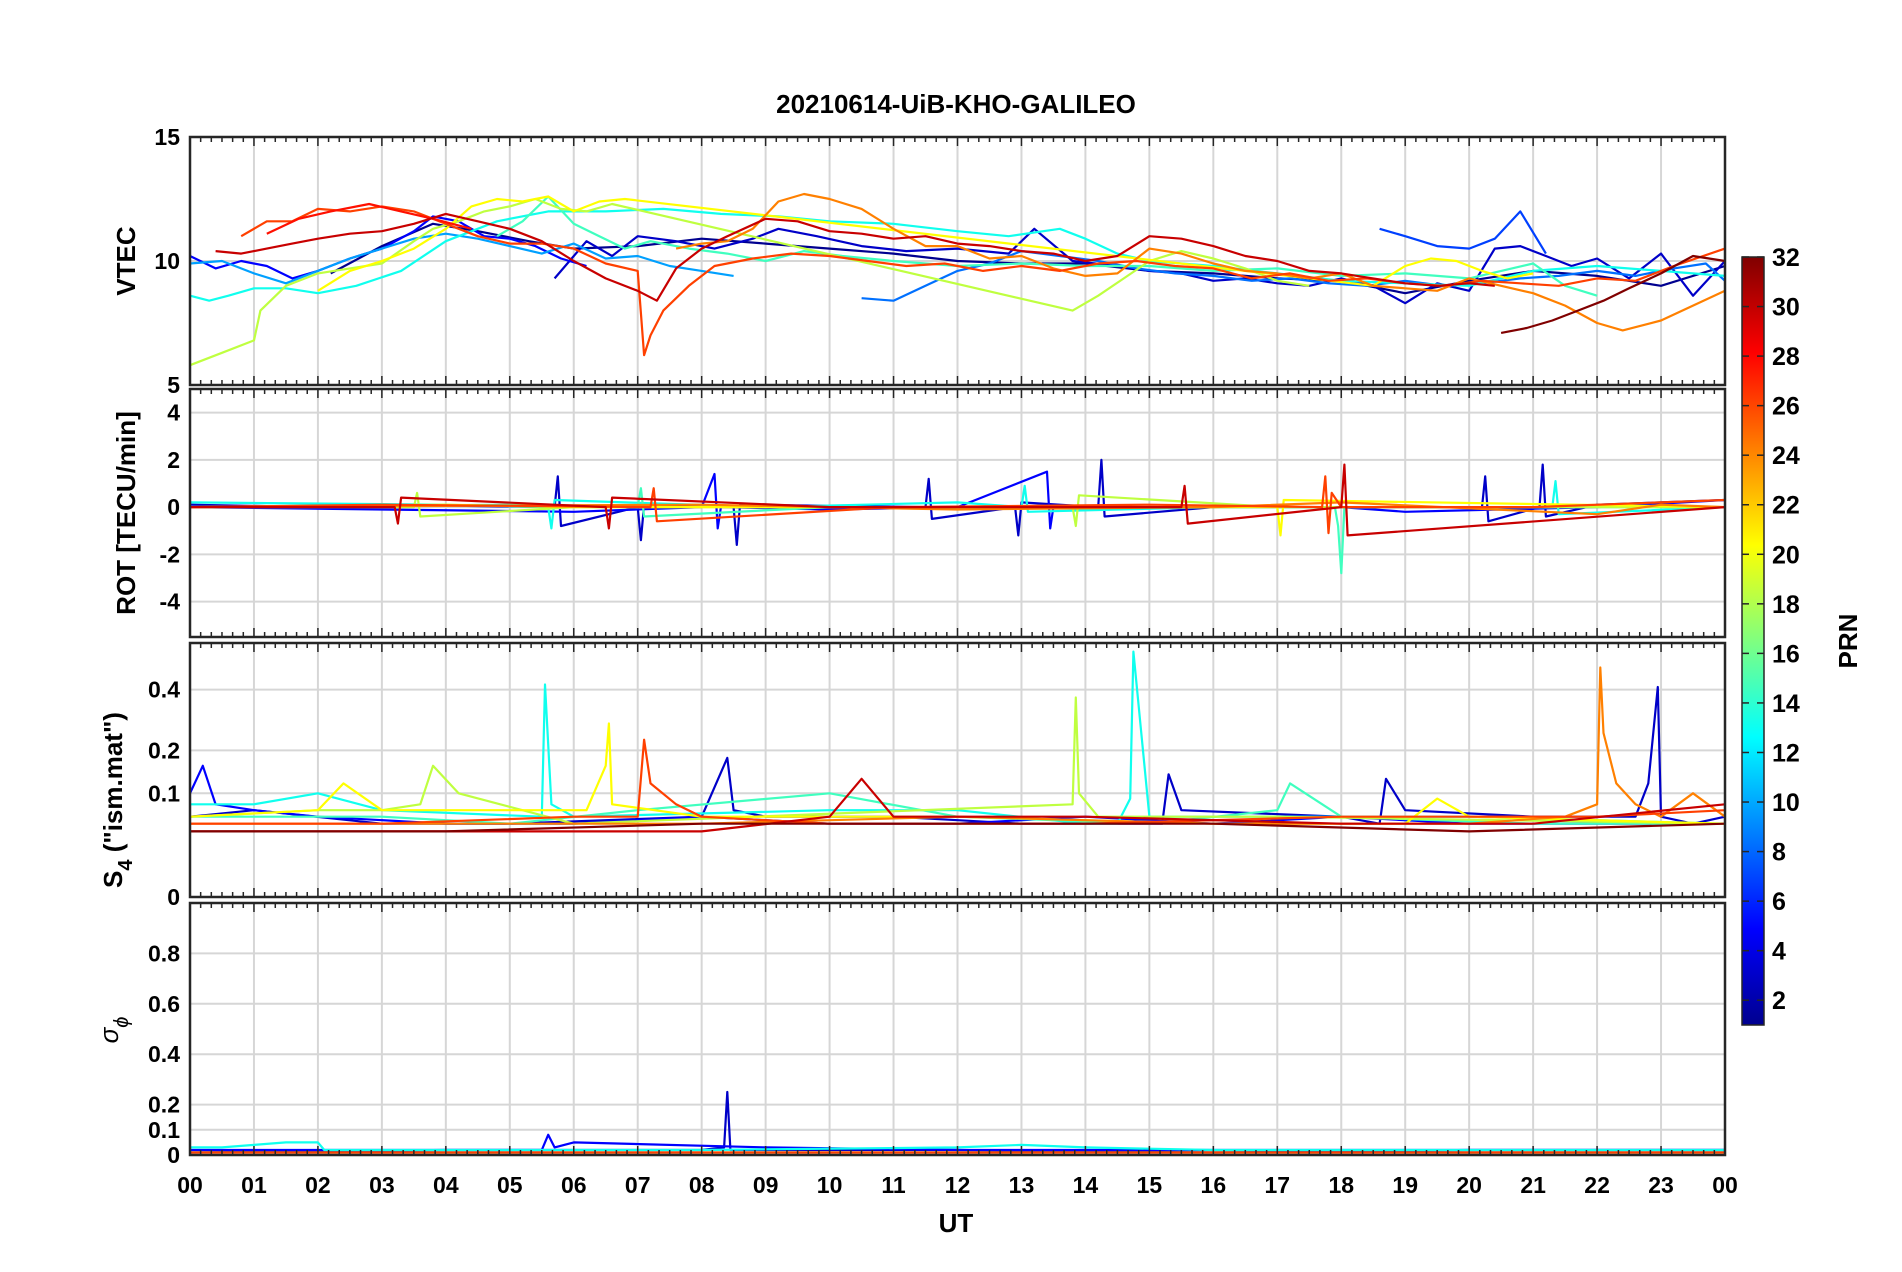 The height and width of the screenshot is (1272, 1902). I want to click on colorbar-label: PRN, so click(1848, 641).